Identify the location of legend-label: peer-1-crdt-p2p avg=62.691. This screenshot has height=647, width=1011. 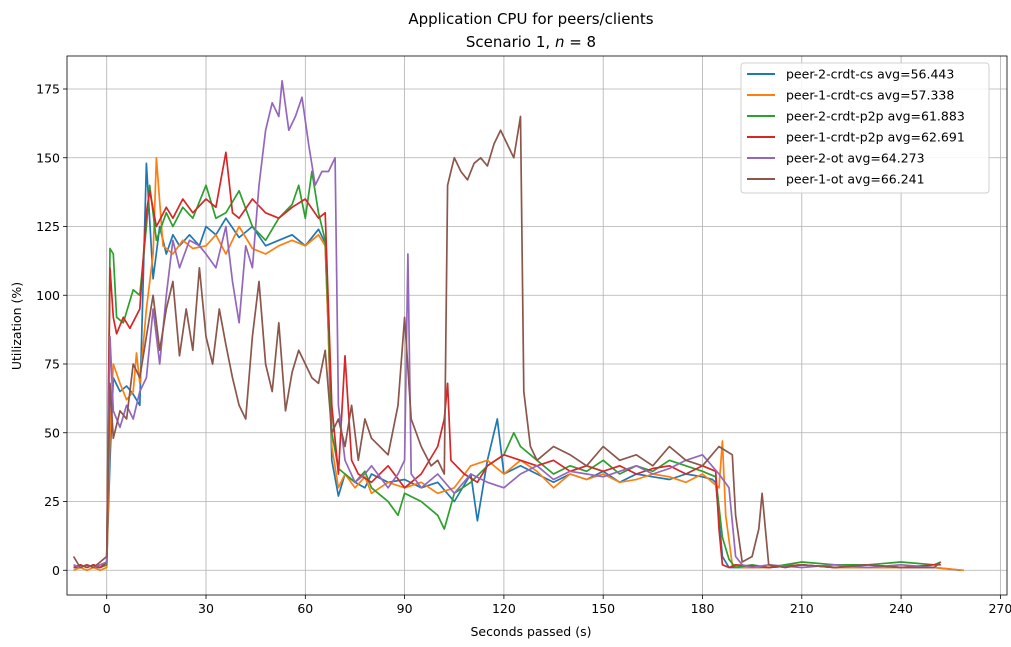
(875, 137).